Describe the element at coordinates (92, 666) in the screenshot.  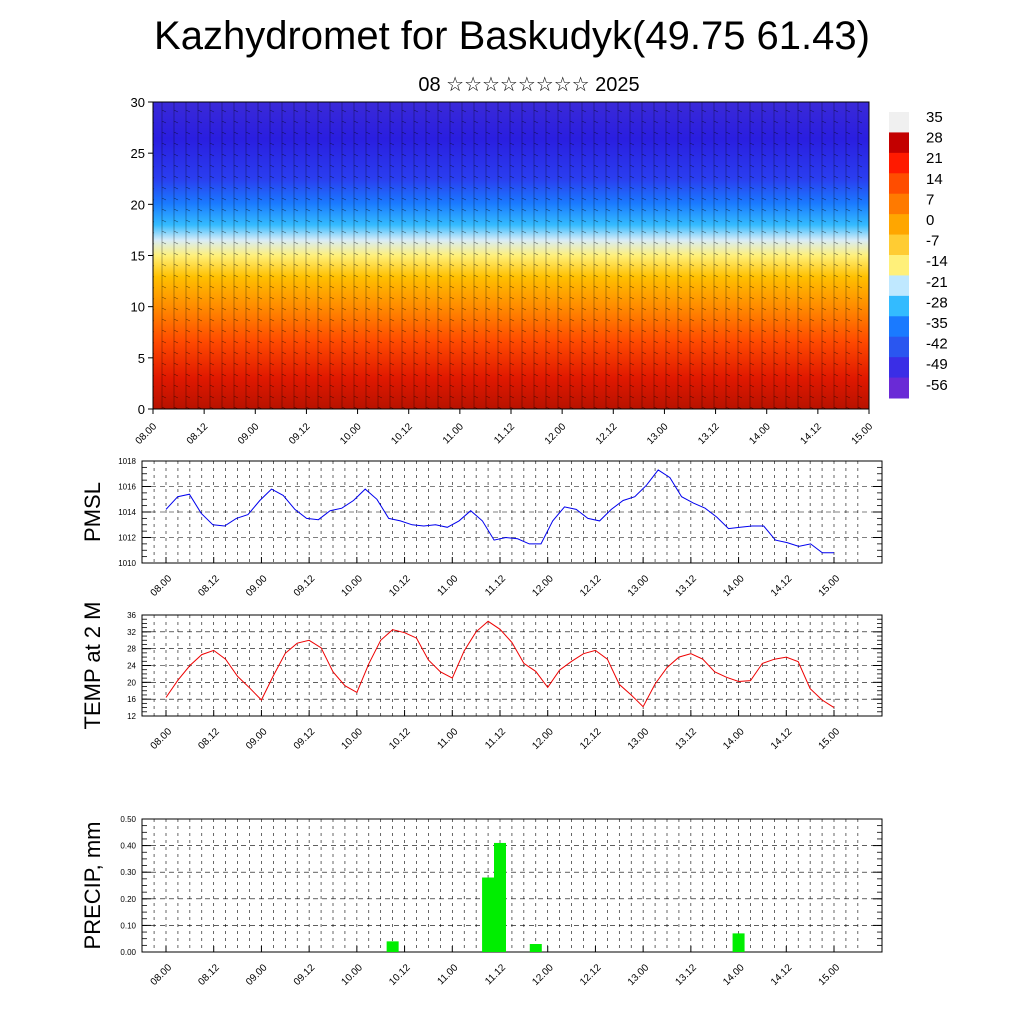
I see `temp-y-axis-label: TEMP at 2 M` at that location.